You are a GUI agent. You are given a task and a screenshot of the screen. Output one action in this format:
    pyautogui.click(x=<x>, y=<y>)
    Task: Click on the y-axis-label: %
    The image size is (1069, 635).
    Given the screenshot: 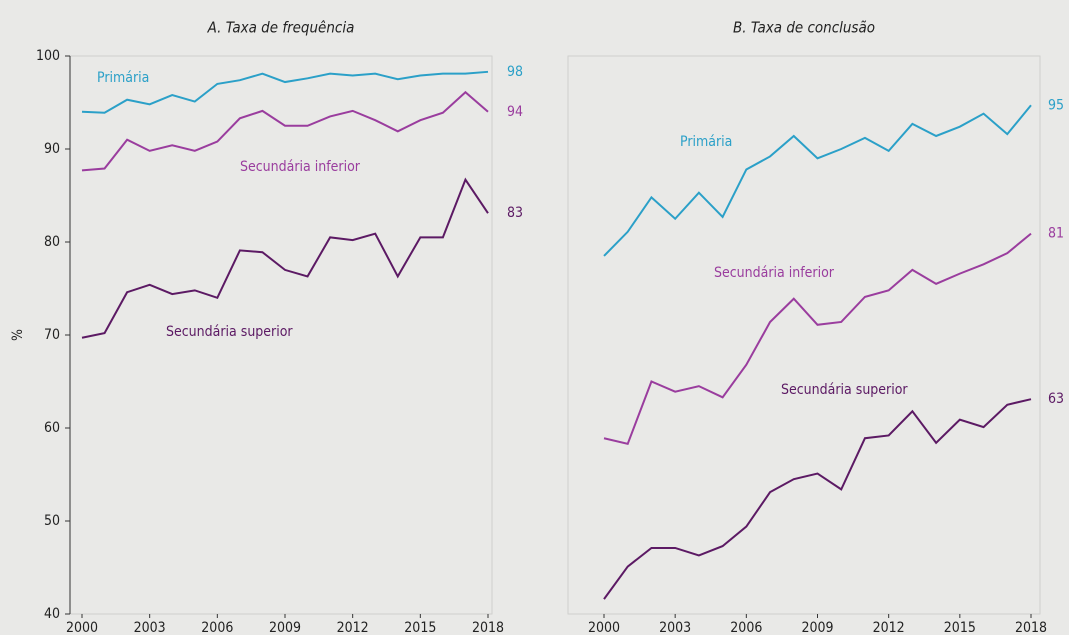 What is the action you would take?
    pyautogui.click(x=18, y=335)
    